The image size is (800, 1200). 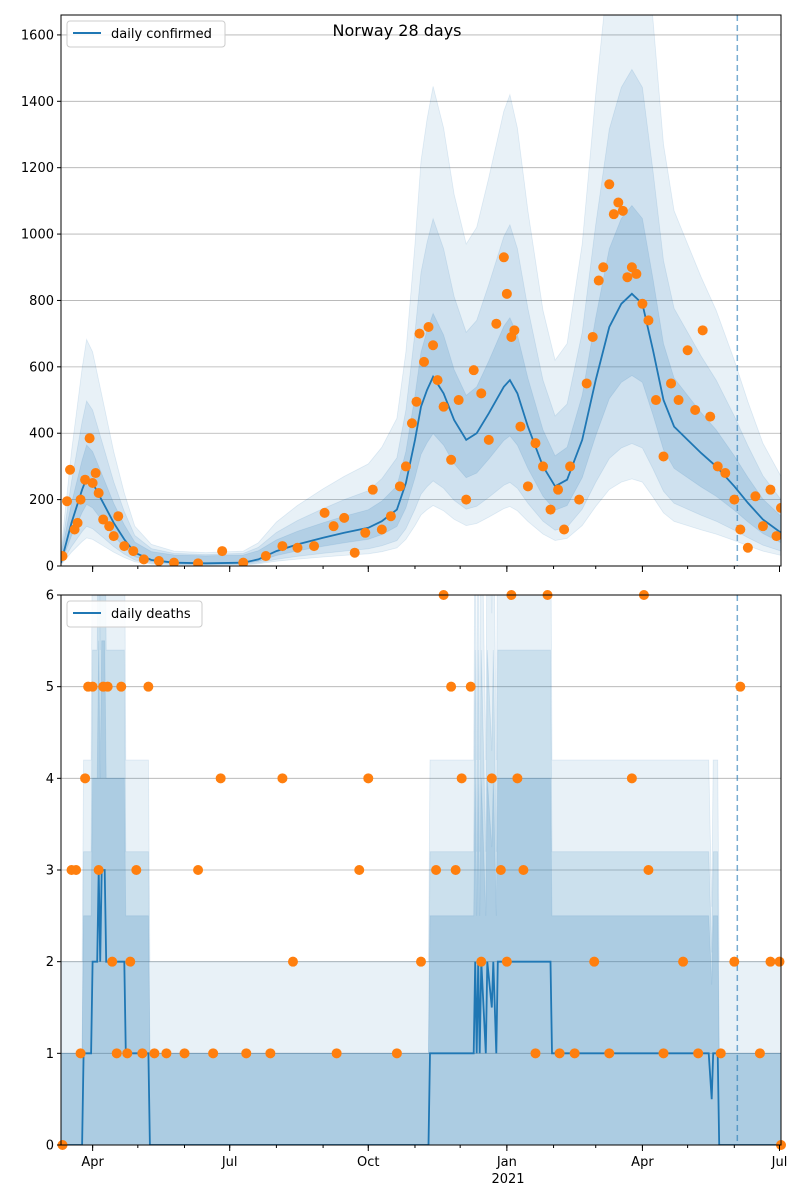 What do you see at coordinates (41, 367) in the screenshot?
I see `confirmed-y-tick-label: 600` at bounding box center [41, 367].